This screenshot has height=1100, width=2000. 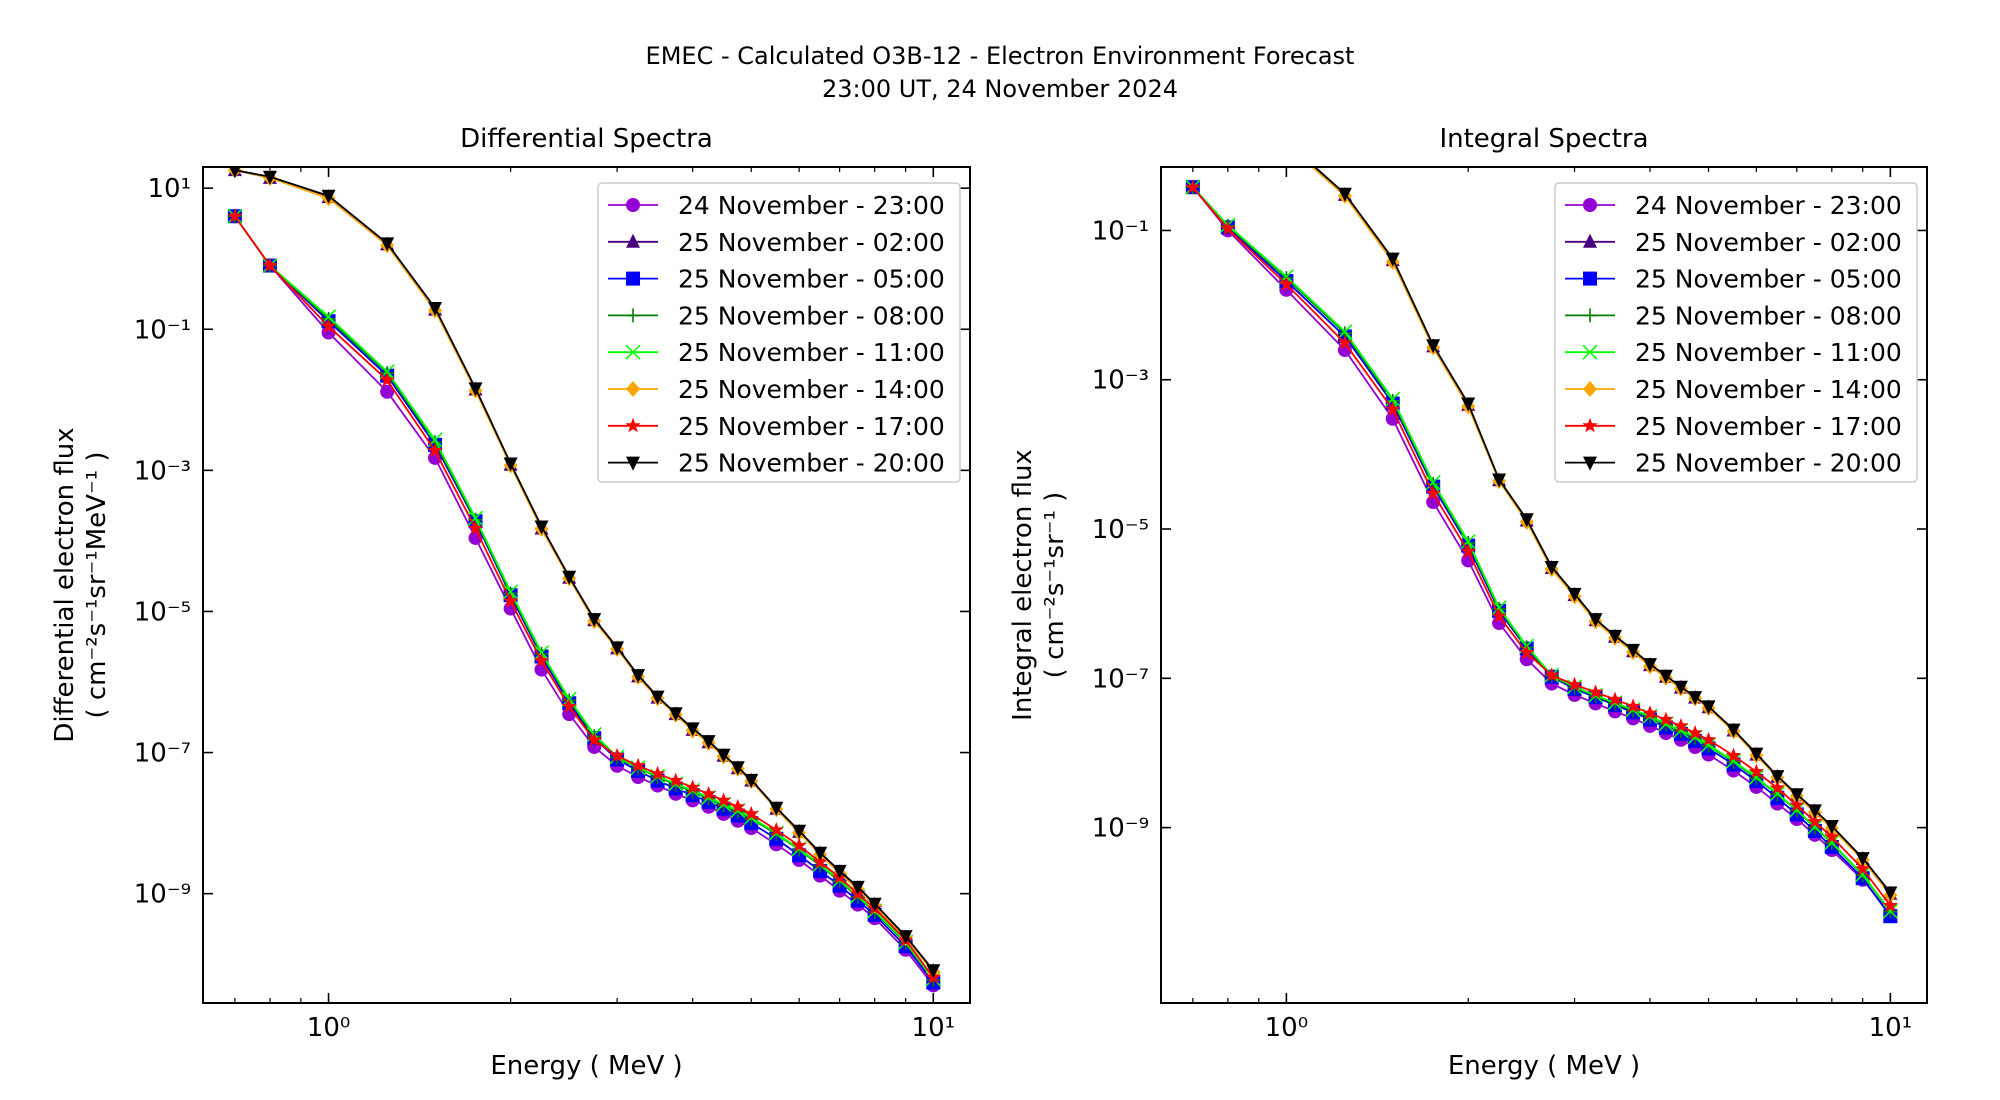 What do you see at coordinates (169, 189) in the screenshot?
I see `y-tick-label: 10¹` at bounding box center [169, 189].